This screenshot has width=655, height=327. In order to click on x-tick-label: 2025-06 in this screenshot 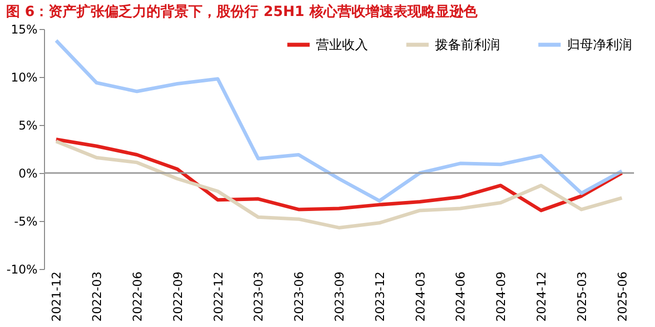, I will do `click(622, 297)`.